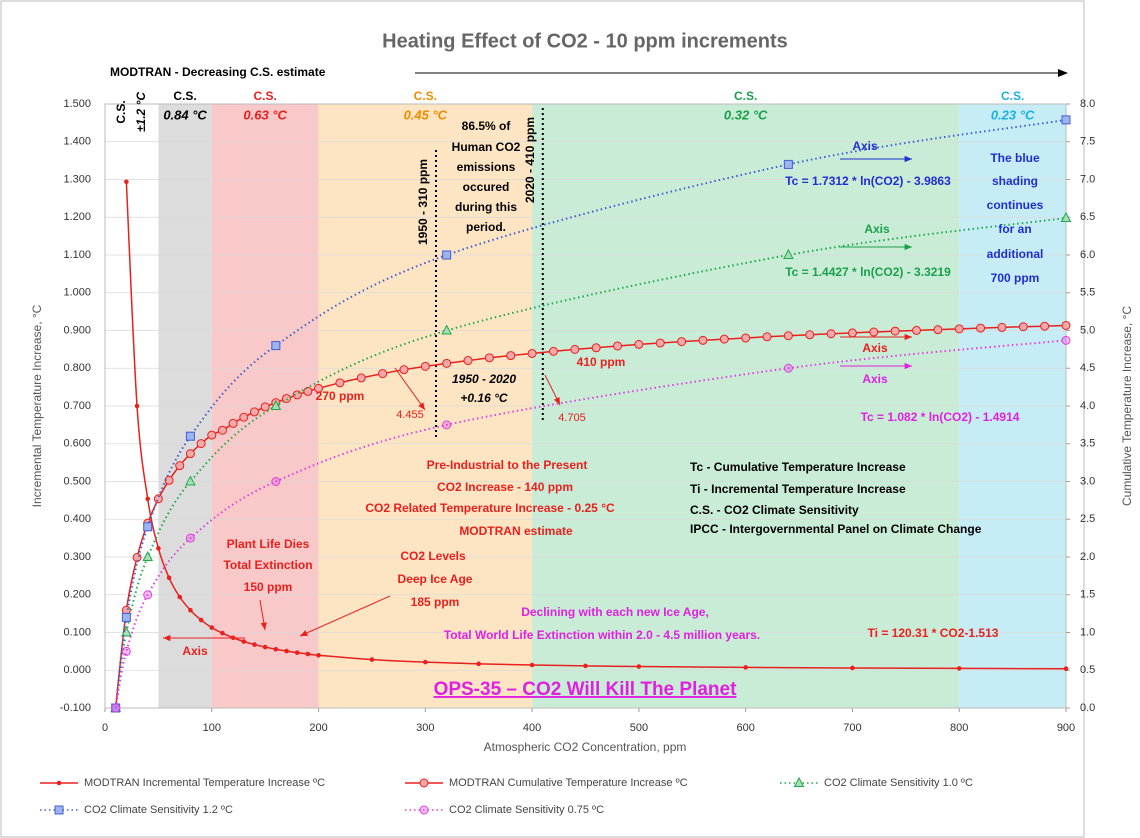 The height and width of the screenshot is (838, 1140). What do you see at coordinates (77, 179) in the screenshot?
I see `y-tick-label: 1.300` at bounding box center [77, 179].